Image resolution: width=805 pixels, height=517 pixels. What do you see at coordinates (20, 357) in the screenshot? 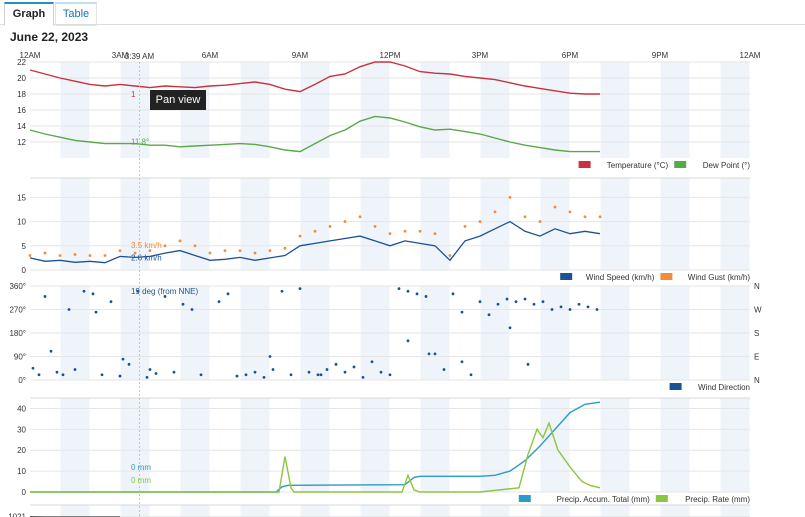
I see `y-tick-label: 90°` at bounding box center [20, 357].